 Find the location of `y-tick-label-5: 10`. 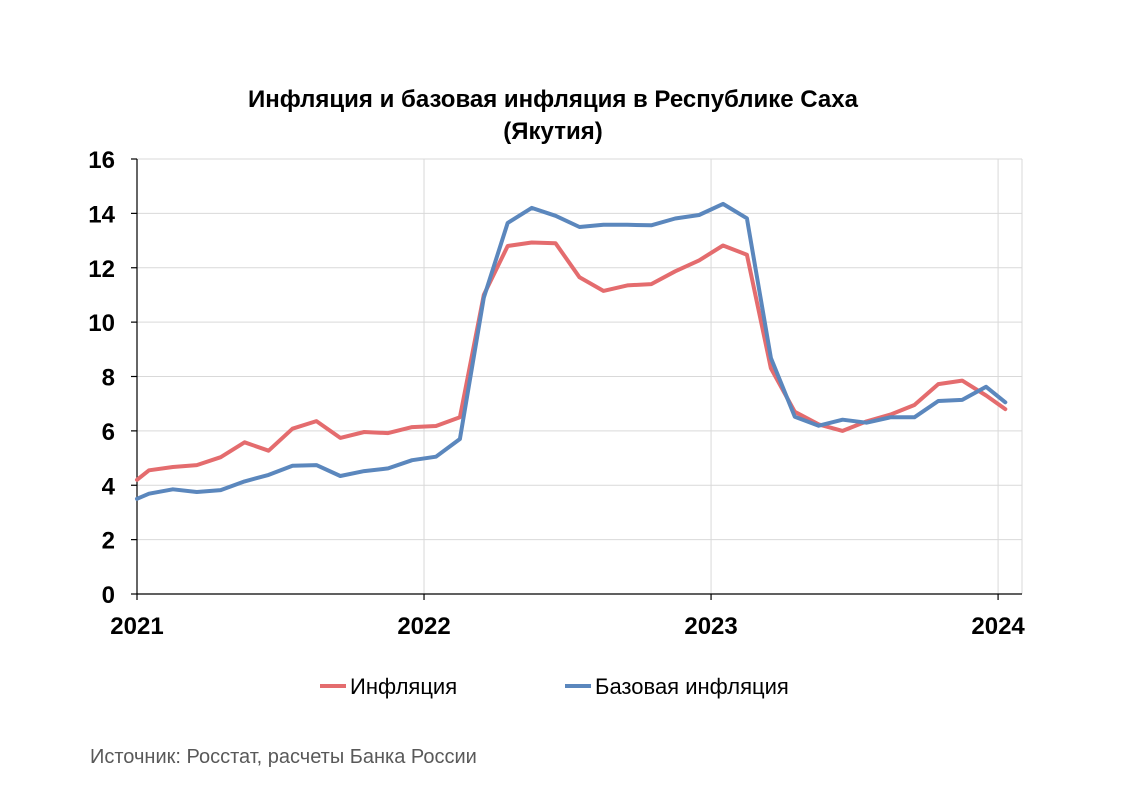

y-tick-label-5: 10 is located at coordinates (101, 323).